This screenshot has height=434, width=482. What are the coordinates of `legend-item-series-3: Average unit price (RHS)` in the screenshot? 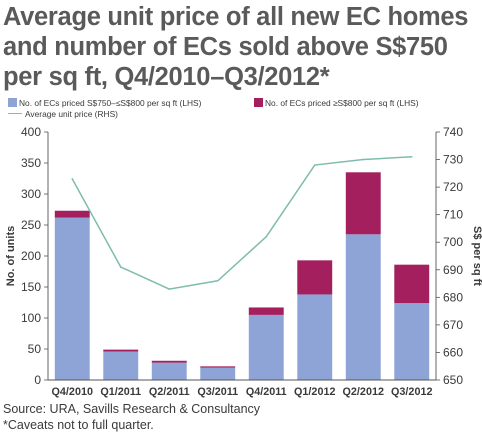 It's located at (63, 114).